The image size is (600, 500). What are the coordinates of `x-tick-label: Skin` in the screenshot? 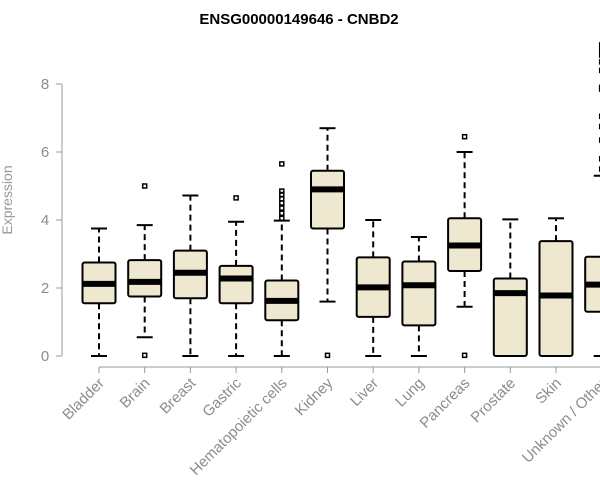 It's located at (548, 391).